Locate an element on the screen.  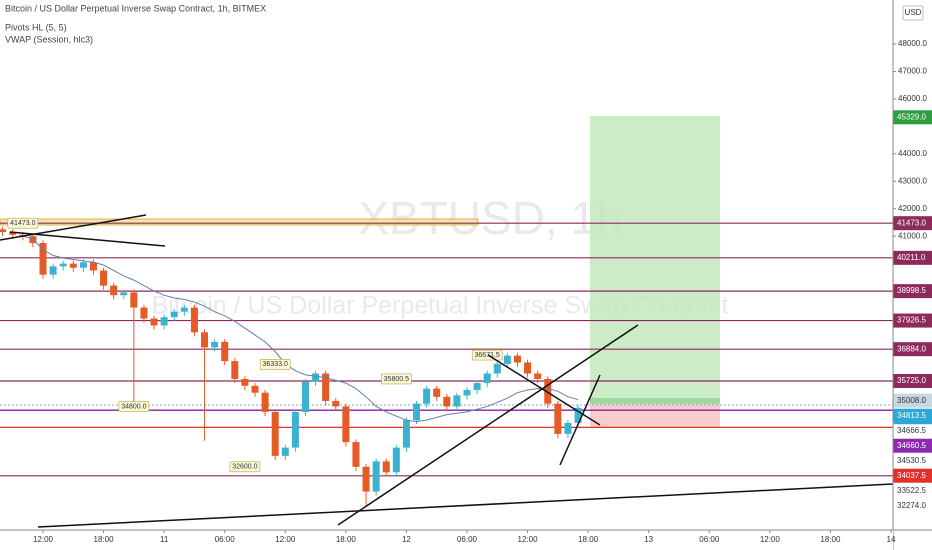
level-label: 38998.5 is located at coordinates (911, 290).